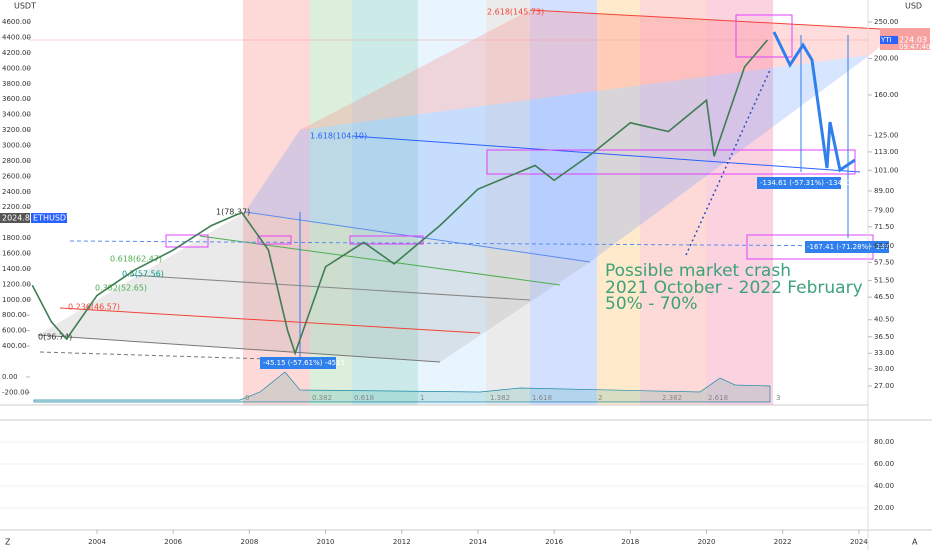 Image resolution: width=932 pixels, height=550 pixels. I want to click on y2-tick-label: 113.00, so click(886, 152).